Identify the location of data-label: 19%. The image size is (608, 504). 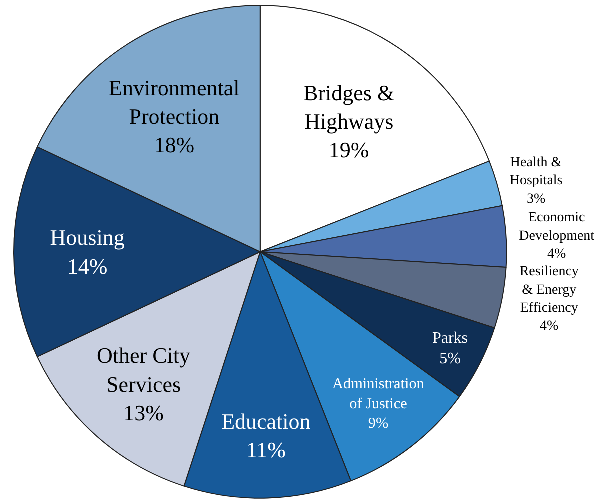
(349, 150).